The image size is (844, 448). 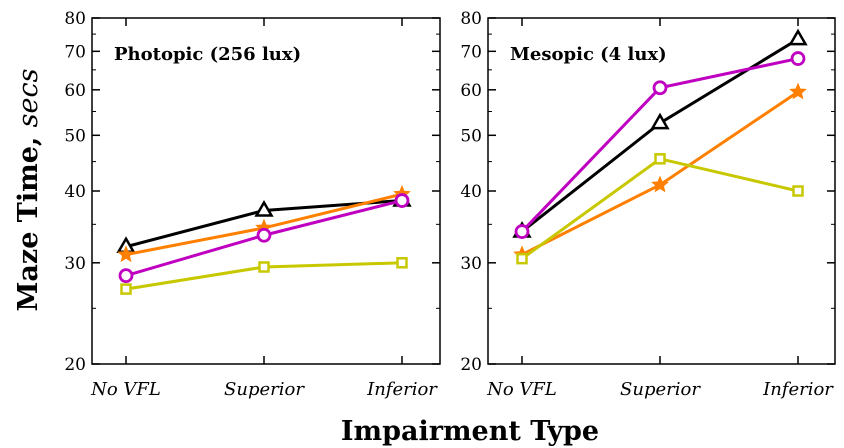 What do you see at coordinates (588, 54) in the screenshot?
I see `panel-title: Mesopic (4 lux)` at bounding box center [588, 54].